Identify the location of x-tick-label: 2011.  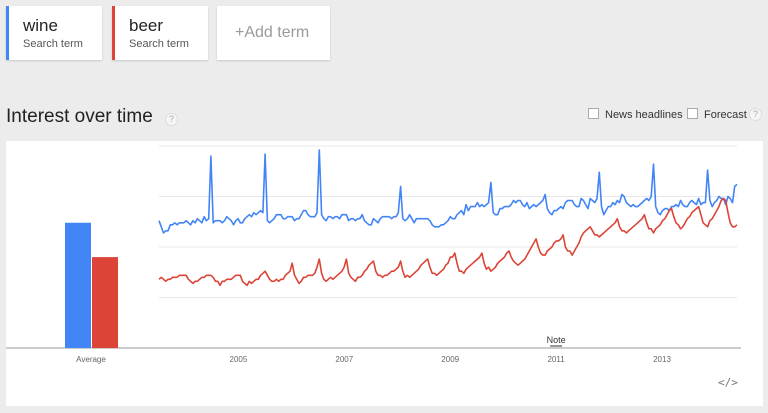
(556, 359).